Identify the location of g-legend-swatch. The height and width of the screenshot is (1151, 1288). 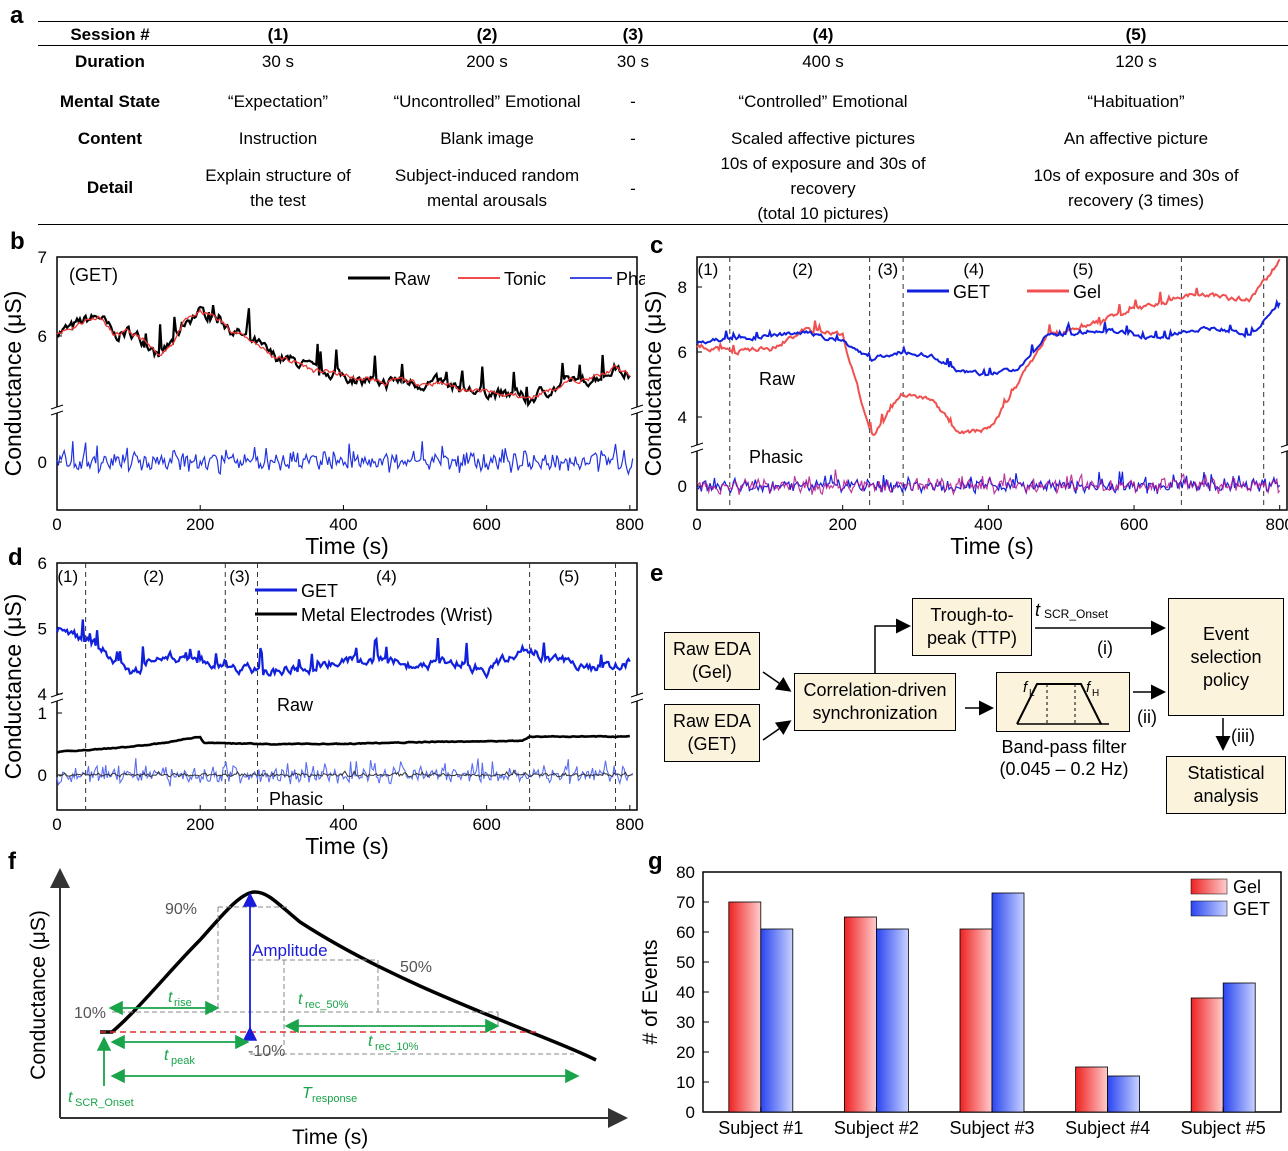
(1209, 908).